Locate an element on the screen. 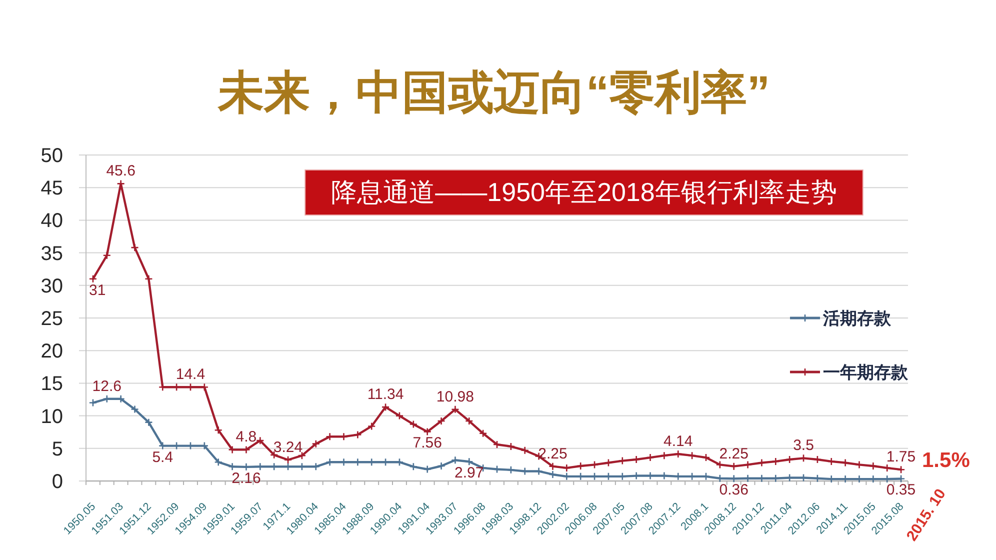 The height and width of the screenshot is (560, 996). data-label: 7.56 is located at coordinates (427, 443).